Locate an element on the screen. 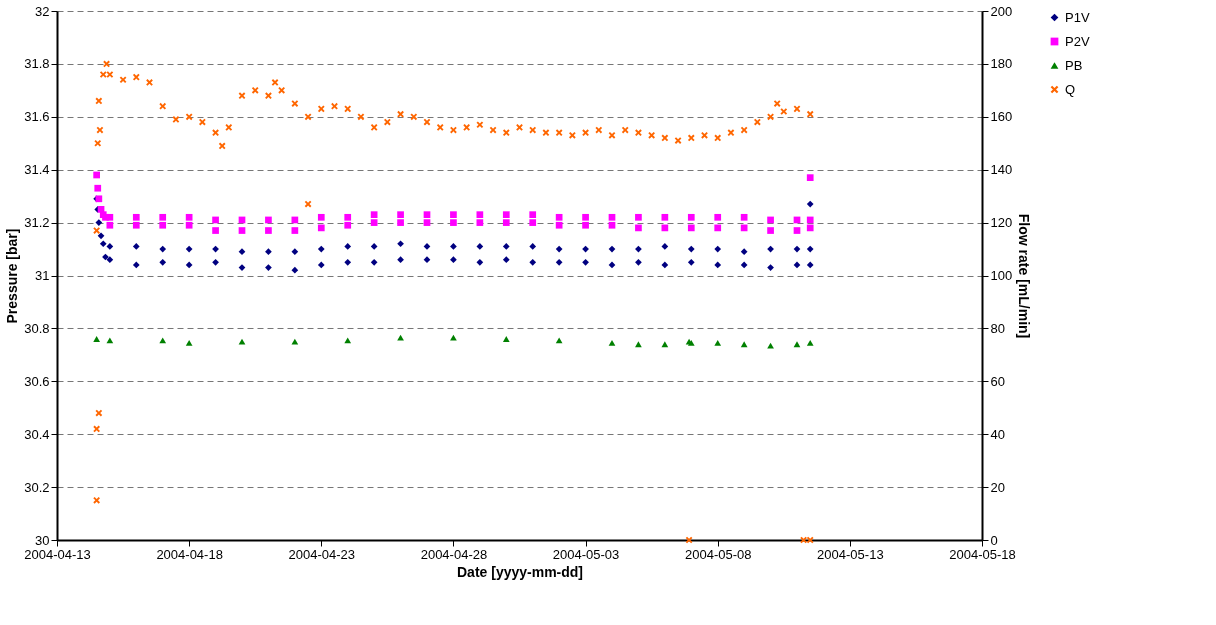  y-tick-label: 30.6 is located at coordinates (37, 381).